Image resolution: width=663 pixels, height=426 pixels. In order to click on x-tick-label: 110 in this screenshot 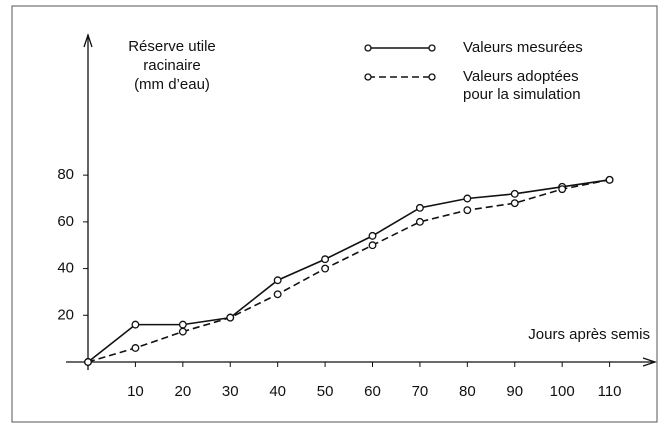, I will do `click(610, 391)`.